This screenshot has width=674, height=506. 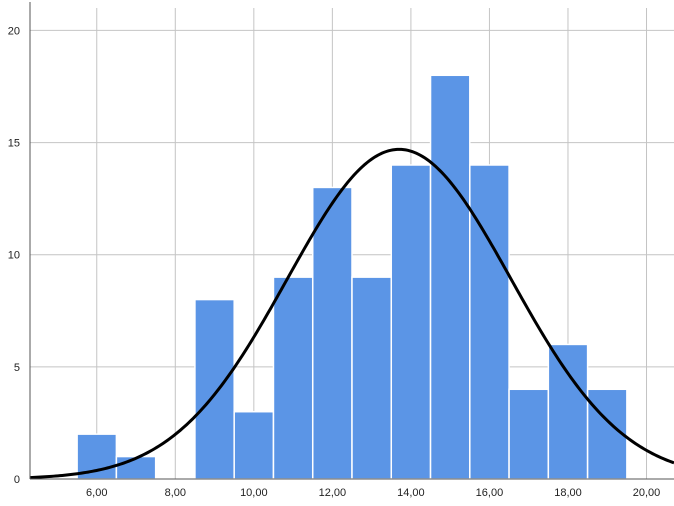 What do you see at coordinates (411, 493) in the screenshot?
I see `x-tick-label: 14,00` at bounding box center [411, 493].